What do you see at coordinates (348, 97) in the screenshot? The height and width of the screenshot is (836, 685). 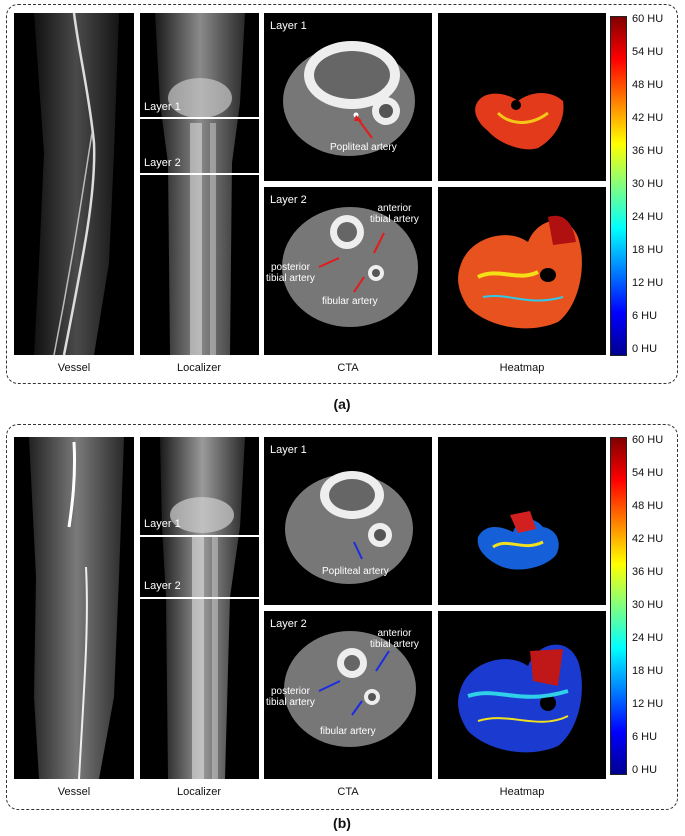 I see `cta-layer1-image-a` at bounding box center [348, 97].